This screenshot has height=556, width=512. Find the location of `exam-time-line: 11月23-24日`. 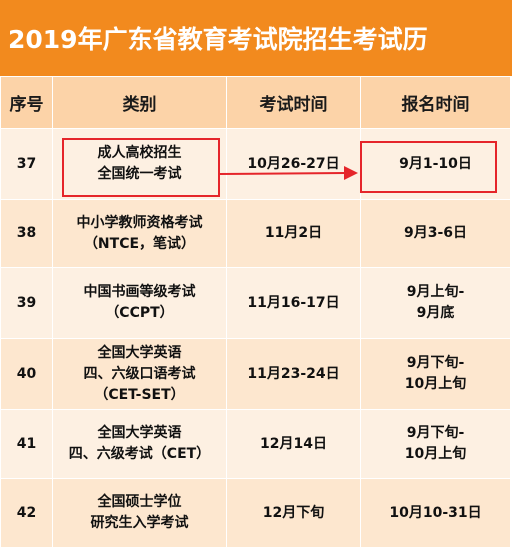

exam-time-line: 11月23-24日 is located at coordinates (293, 373).